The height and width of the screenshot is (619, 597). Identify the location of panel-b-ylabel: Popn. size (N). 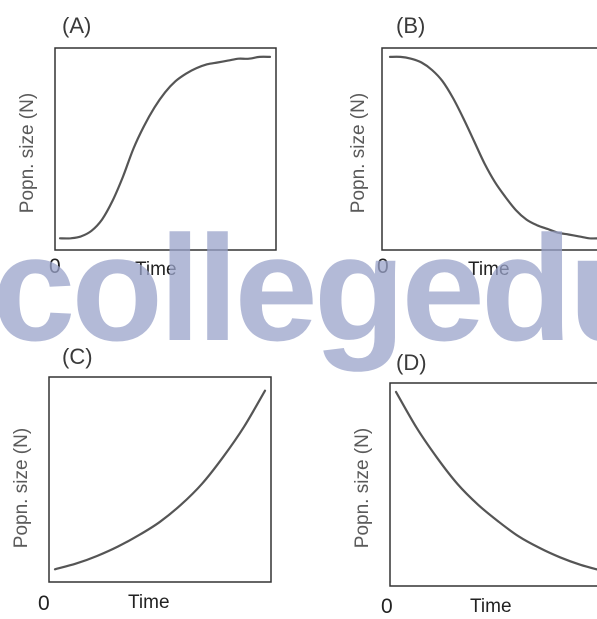
(358, 153).